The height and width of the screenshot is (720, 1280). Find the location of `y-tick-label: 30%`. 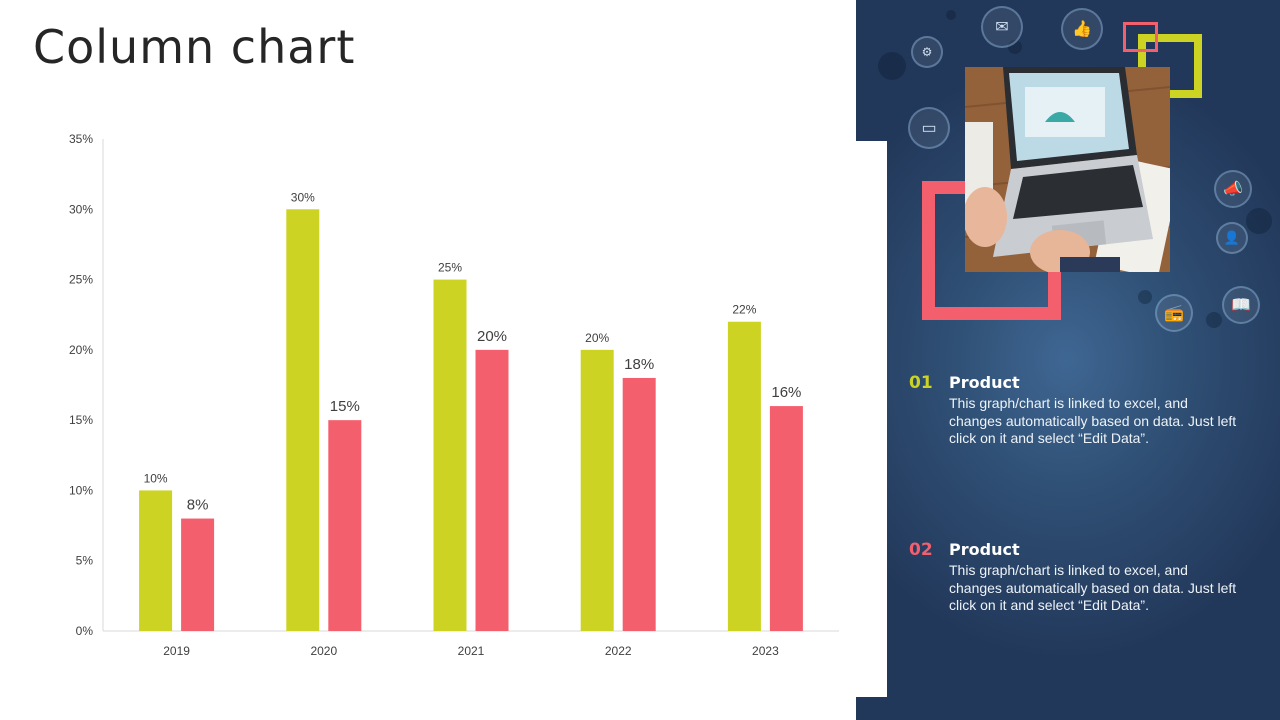

y-tick-label: 30% is located at coordinates (81, 209).